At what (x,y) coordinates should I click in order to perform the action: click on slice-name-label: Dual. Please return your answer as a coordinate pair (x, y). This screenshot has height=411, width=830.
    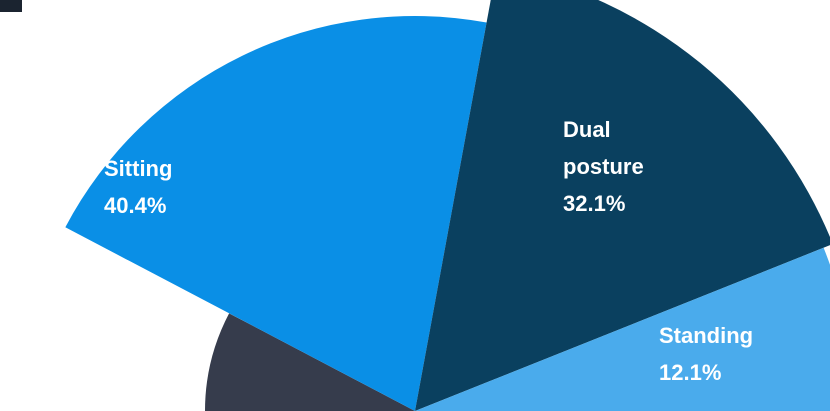
    Looking at the image, I should click on (587, 129).